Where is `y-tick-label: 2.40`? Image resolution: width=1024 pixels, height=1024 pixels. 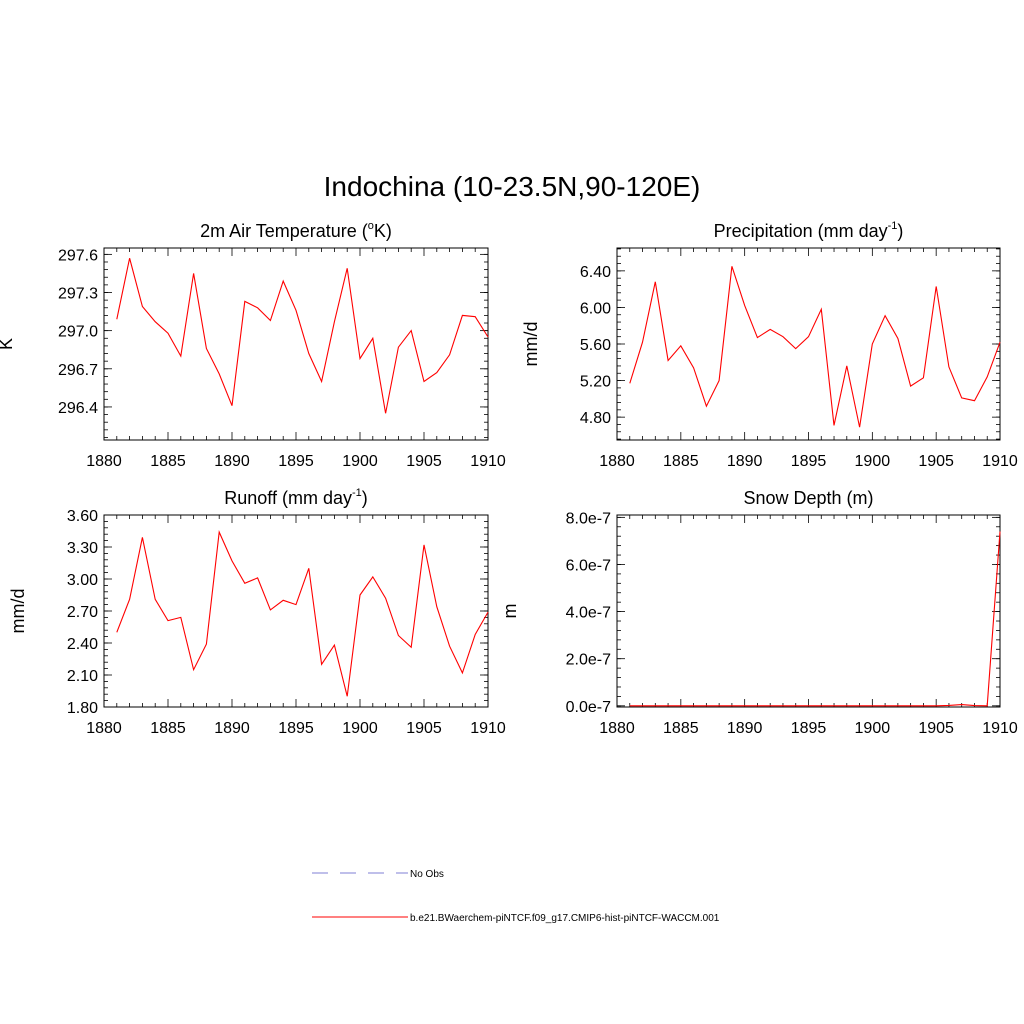 y-tick-label: 2.40 is located at coordinates (82, 644).